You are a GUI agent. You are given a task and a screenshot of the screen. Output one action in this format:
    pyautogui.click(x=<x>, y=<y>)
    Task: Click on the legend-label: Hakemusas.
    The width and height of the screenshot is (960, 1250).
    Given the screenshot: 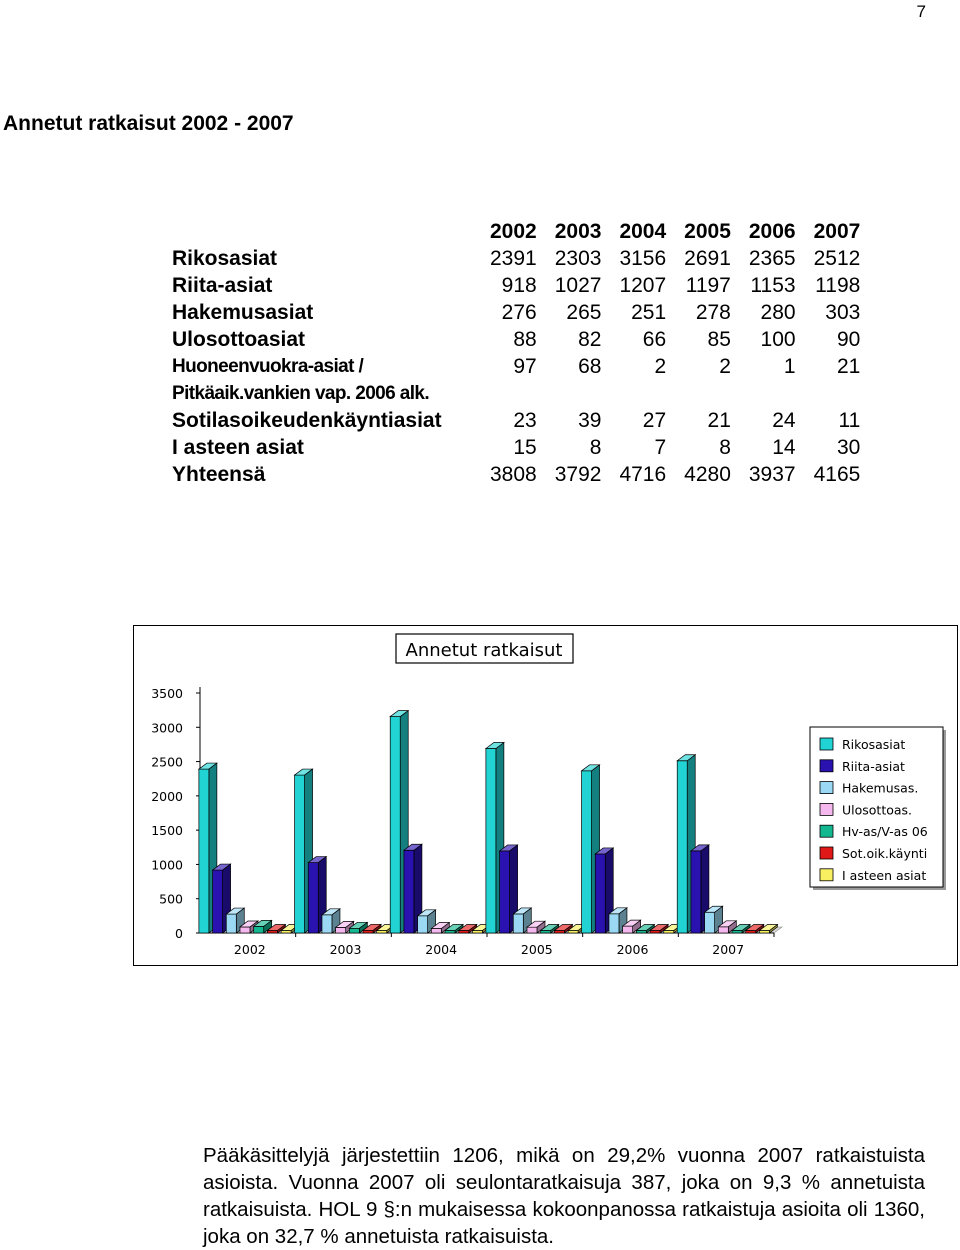 What is the action you would take?
    pyautogui.click(x=880, y=788)
    